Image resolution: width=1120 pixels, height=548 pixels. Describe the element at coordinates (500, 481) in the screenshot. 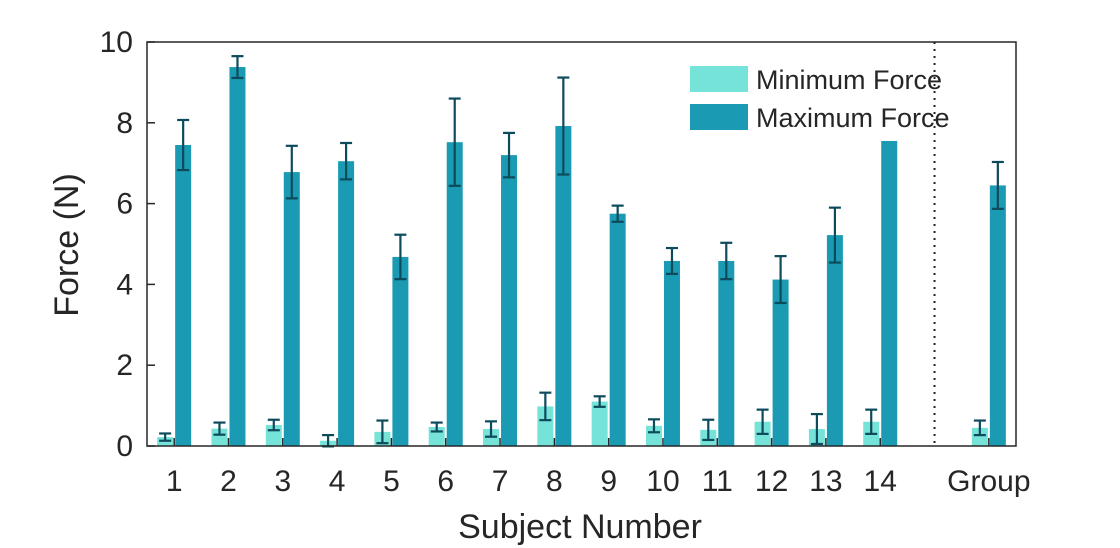

I see `x-tick-label: 7` at that location.